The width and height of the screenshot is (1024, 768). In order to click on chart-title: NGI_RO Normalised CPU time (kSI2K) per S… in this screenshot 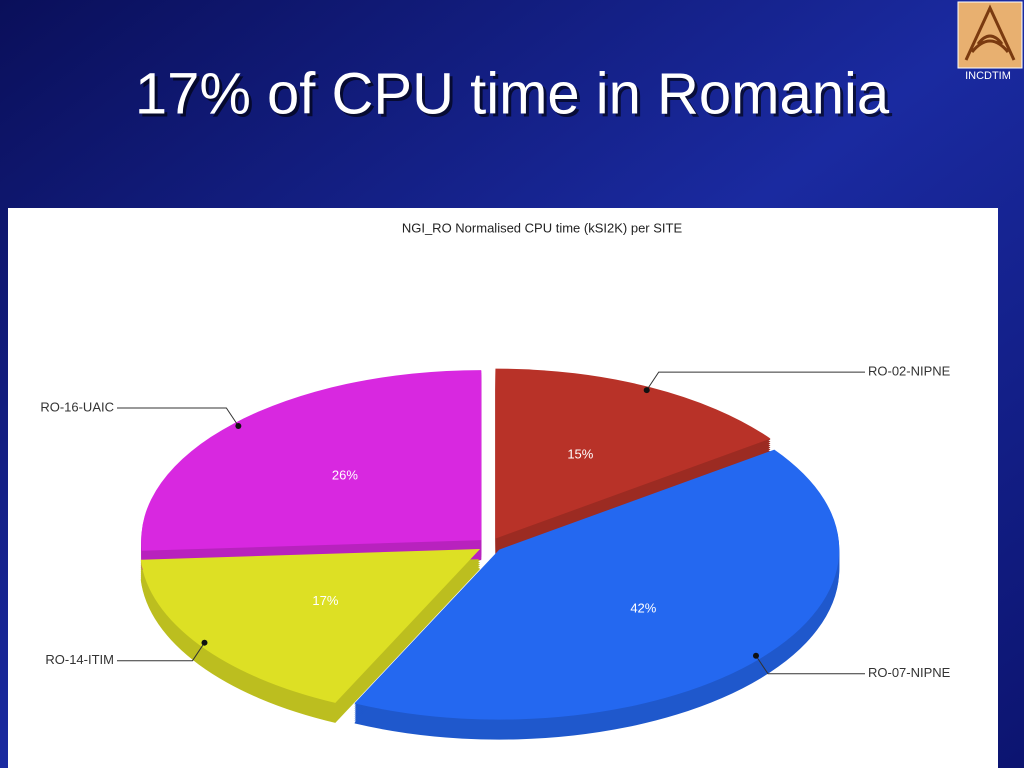, I will do `click(542, 227)`.